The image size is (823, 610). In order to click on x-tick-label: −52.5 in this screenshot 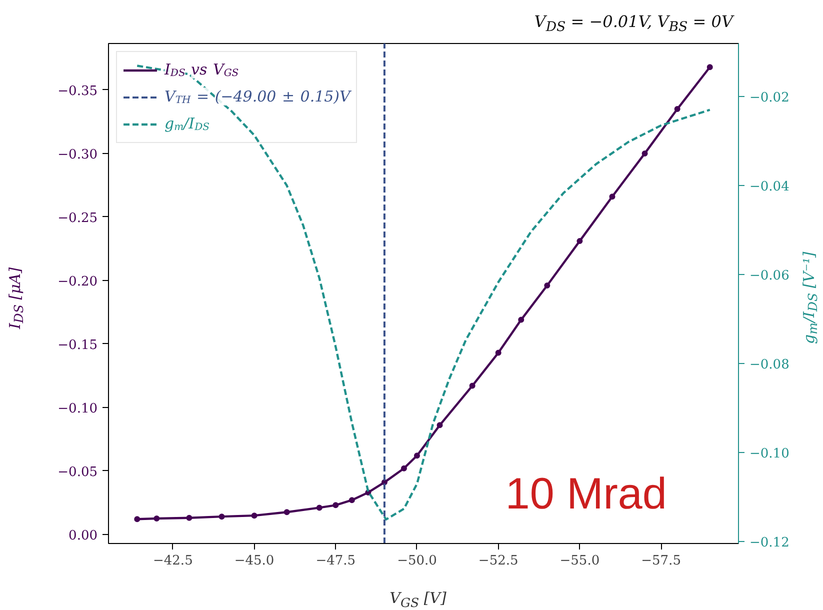, I will do `click(498, 561)`.